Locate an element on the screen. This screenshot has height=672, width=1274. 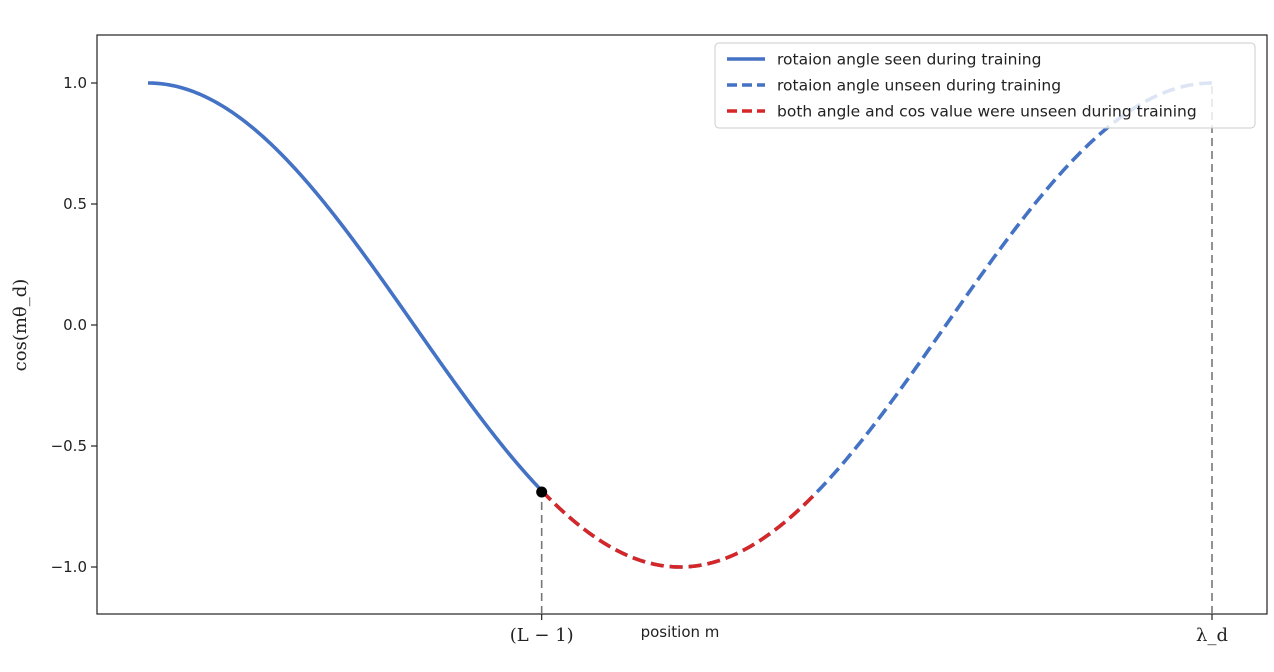
x-axis-title: position m is located at coordinates (680, 632).